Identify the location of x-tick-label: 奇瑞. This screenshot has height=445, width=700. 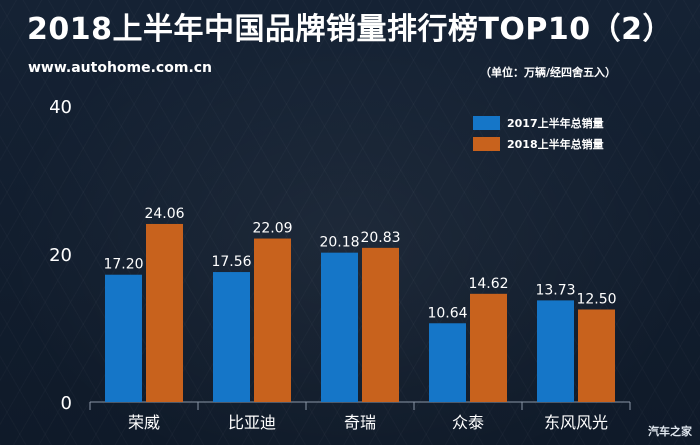
(360, 422).